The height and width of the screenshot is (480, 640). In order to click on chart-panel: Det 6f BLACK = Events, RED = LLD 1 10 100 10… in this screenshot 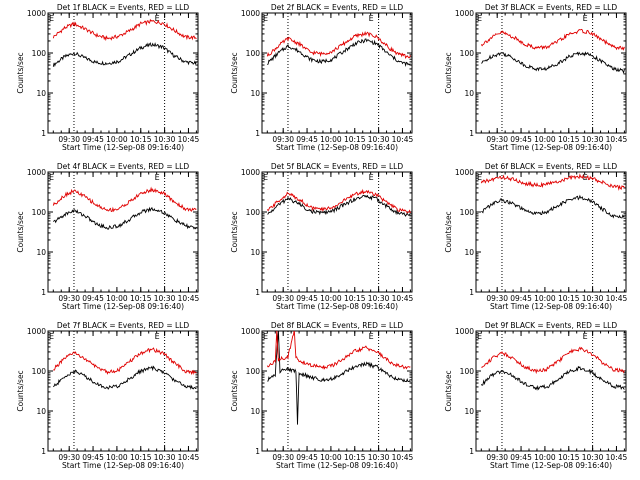, I will do `click(535, 236)`.